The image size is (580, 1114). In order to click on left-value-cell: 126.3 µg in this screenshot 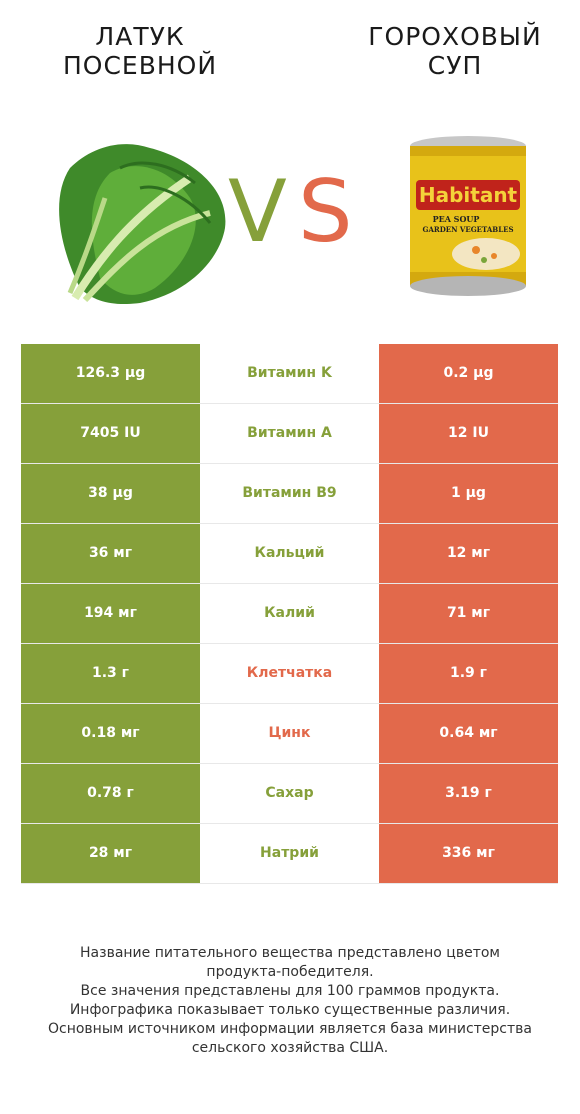, I will do `click(110, 373)`.